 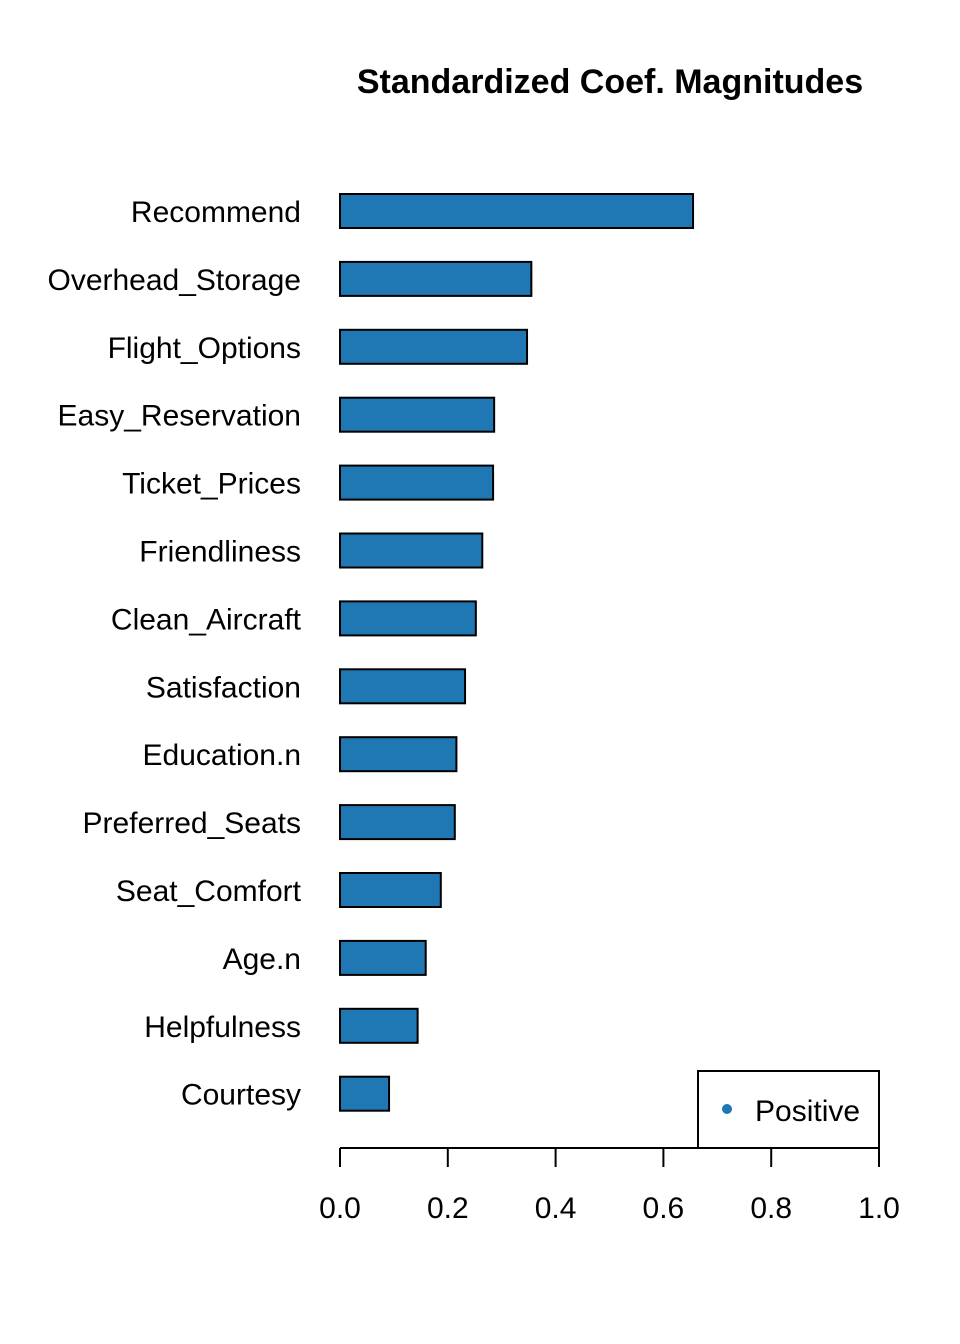 I want to click on bar-overhead-storage, so click(x=436, y=278).